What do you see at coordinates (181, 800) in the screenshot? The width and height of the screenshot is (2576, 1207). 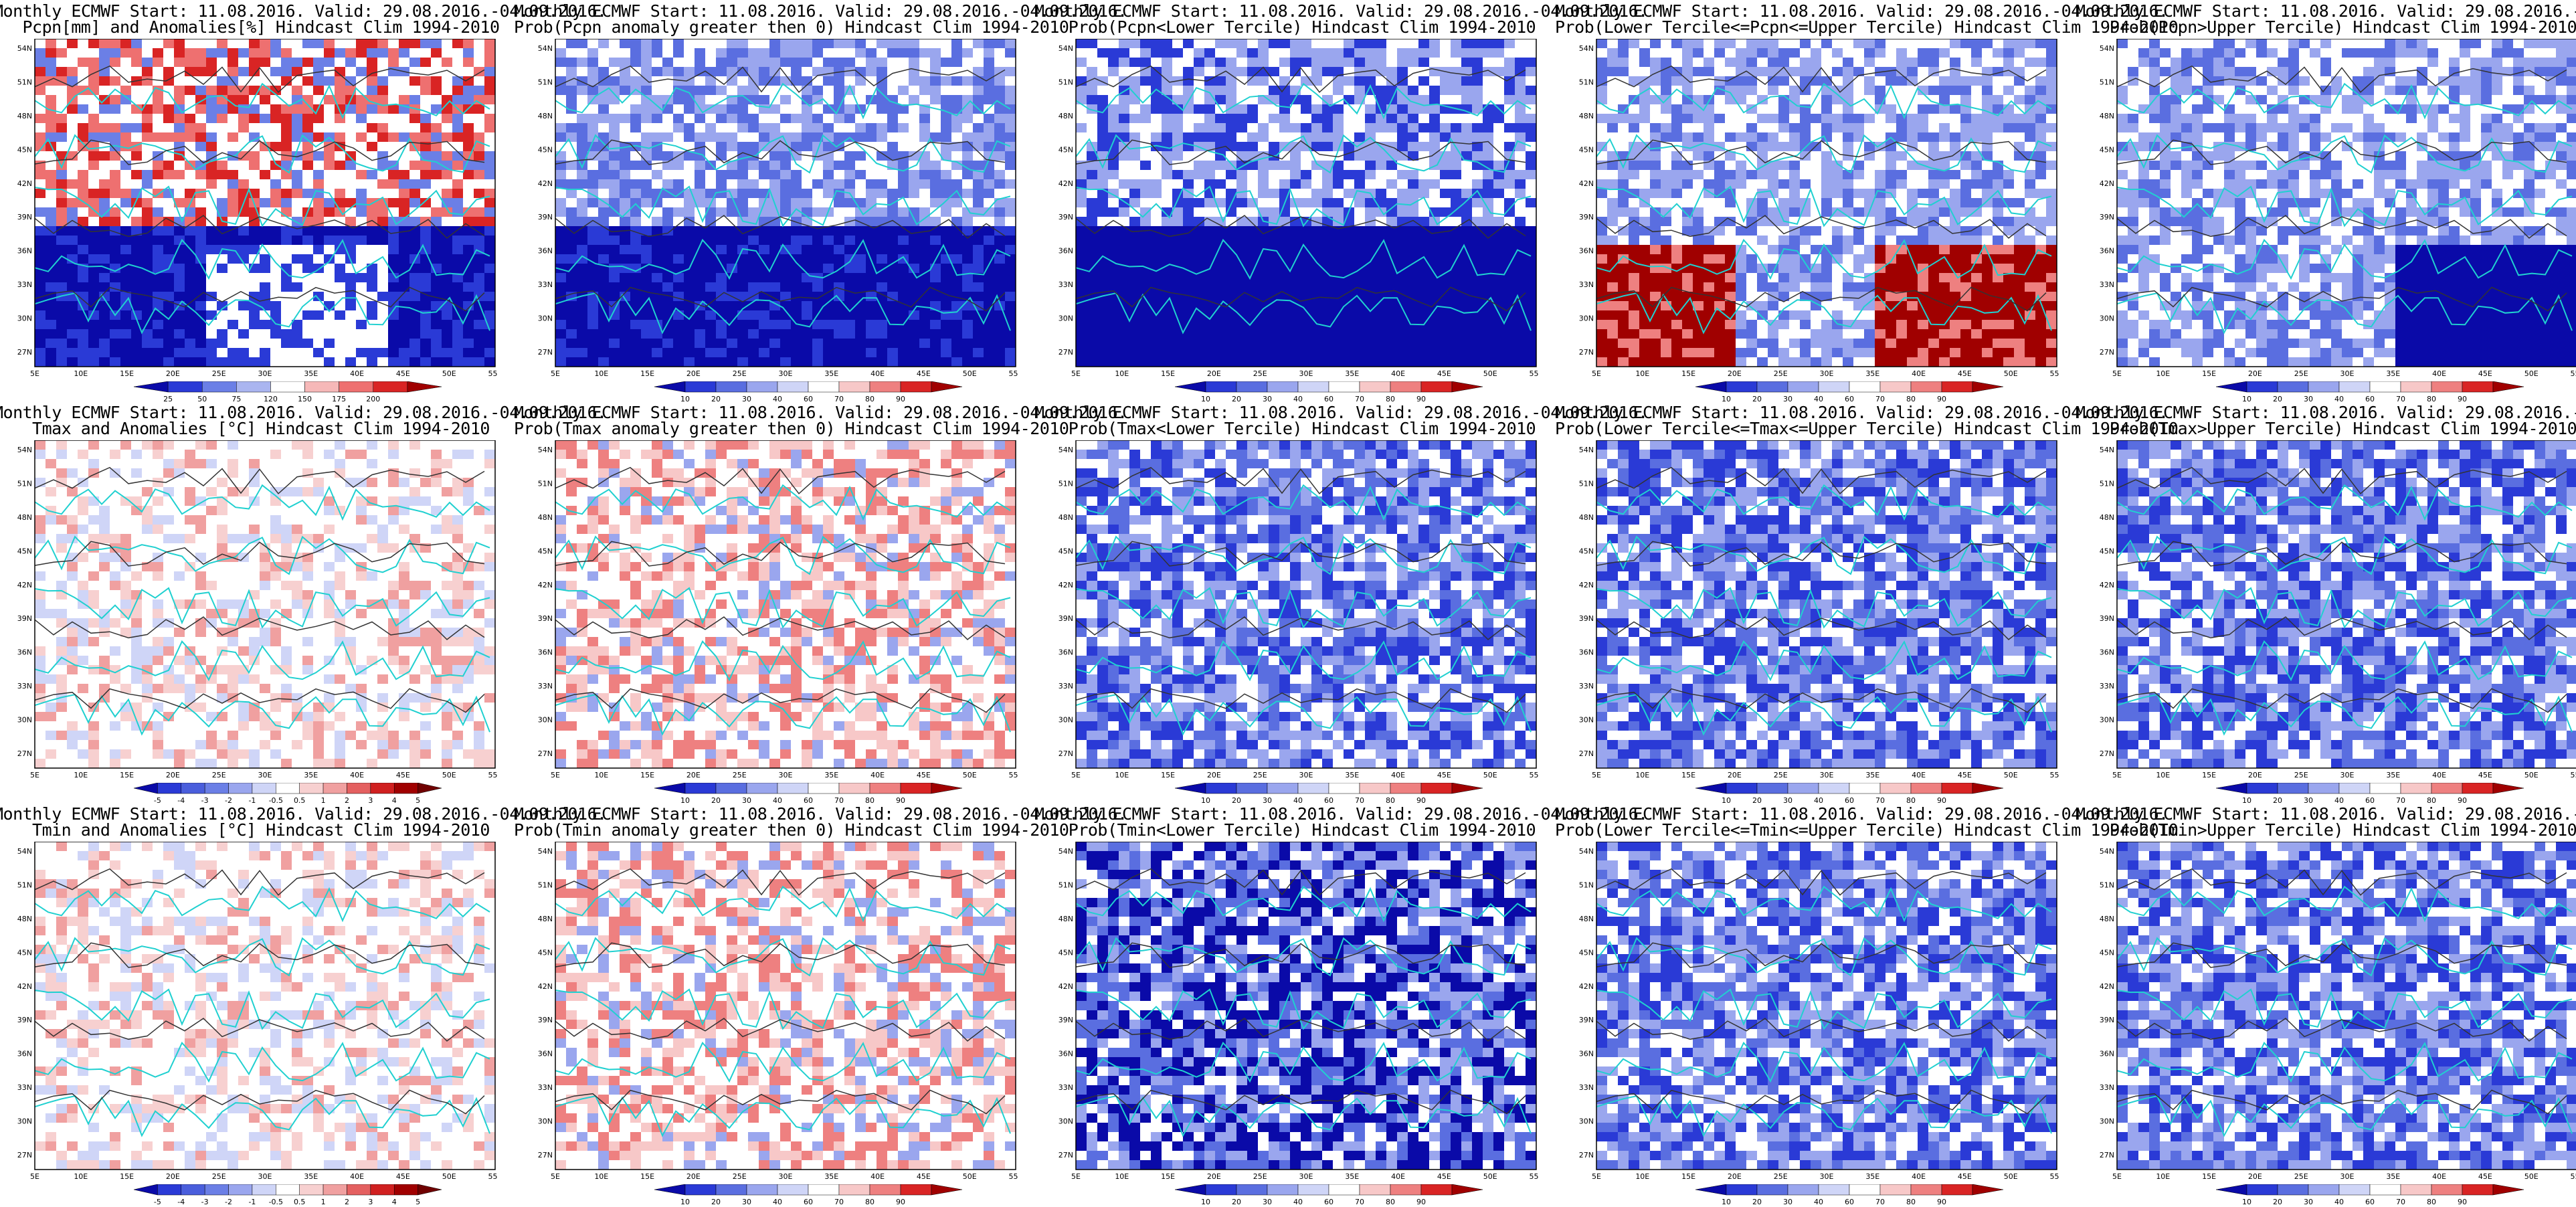 I see `colorbar-tick-label: -4` at bounding box center [181, 800].